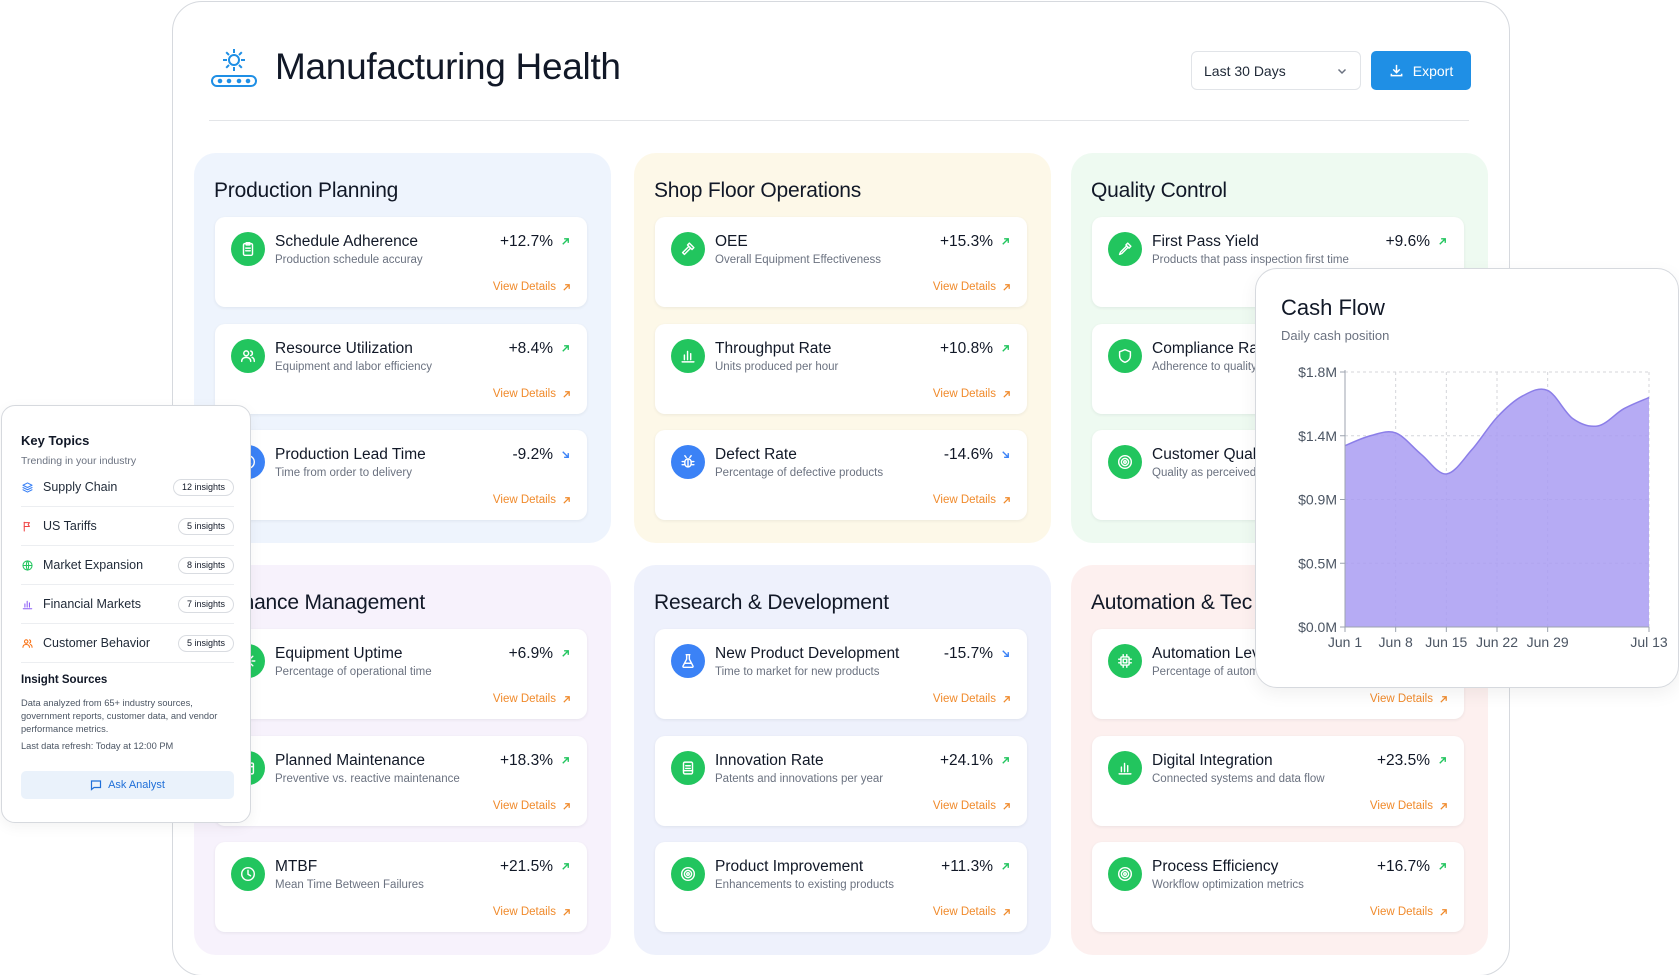 The height and width of the screenshot is (975, 1679). What do you see at coordinates (92, 604) in the screenshot?
I see `topic-label: Financial Markets` at bounding box center [92, 604].